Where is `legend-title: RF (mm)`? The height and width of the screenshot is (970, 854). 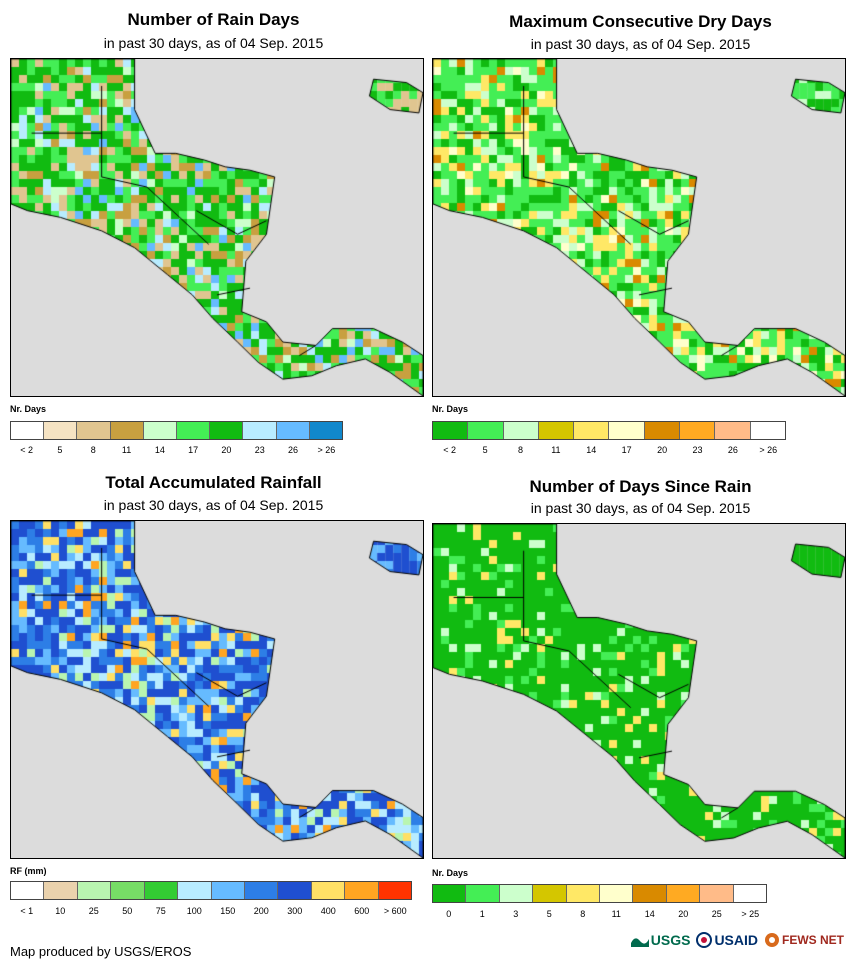
legend-title: RF (mm) is located at coordinates (28, 871).